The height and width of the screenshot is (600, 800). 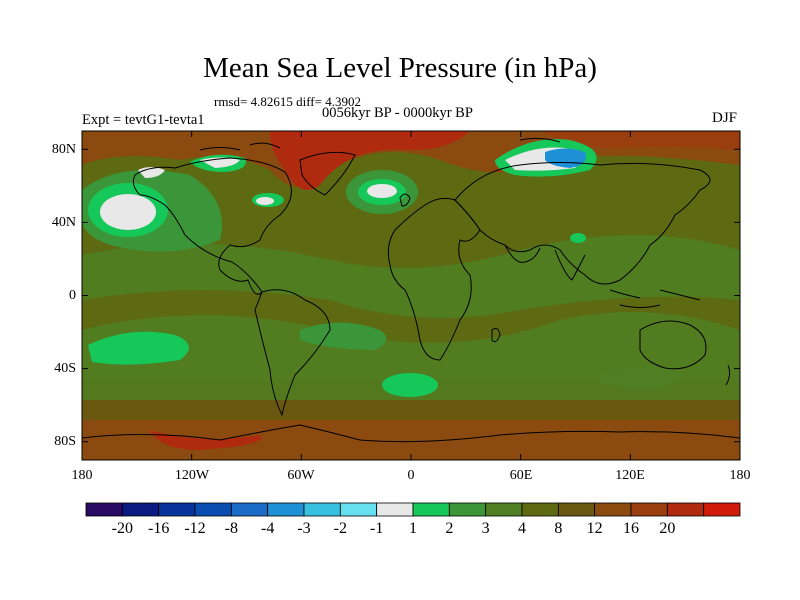 What do you see at coordinates (641, 377) in the screenshot?
I see `field-indian-south` at bounding box center [641, 377].